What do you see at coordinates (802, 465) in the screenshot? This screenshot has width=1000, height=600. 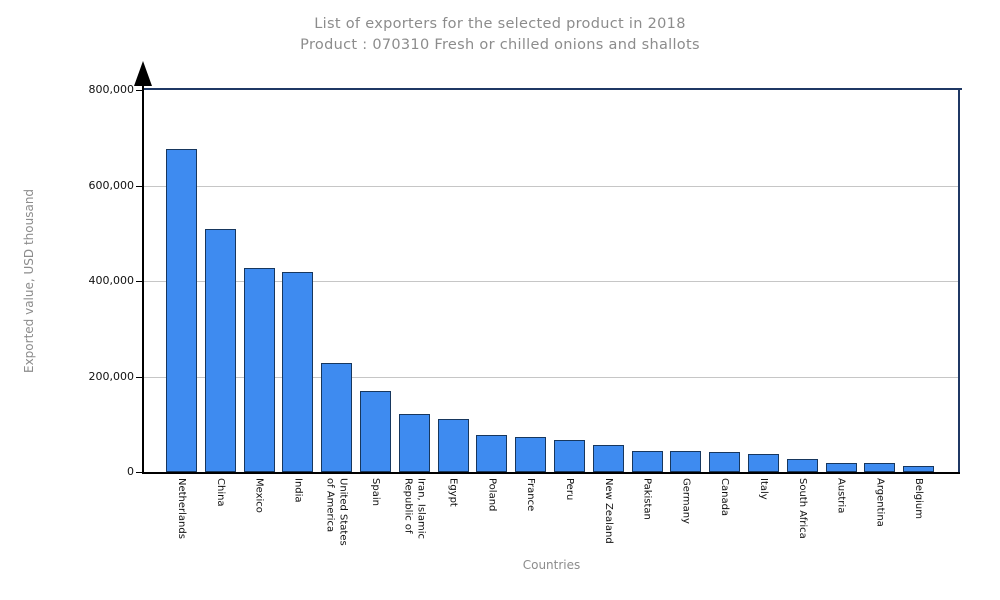 I see `bar-south-africa` at bounding box center [802, 465].